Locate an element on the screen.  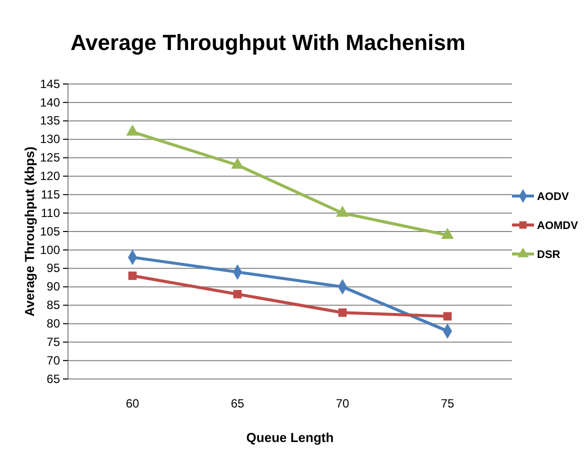
y-tick-label: 110 is located at coordinates (50, 213).